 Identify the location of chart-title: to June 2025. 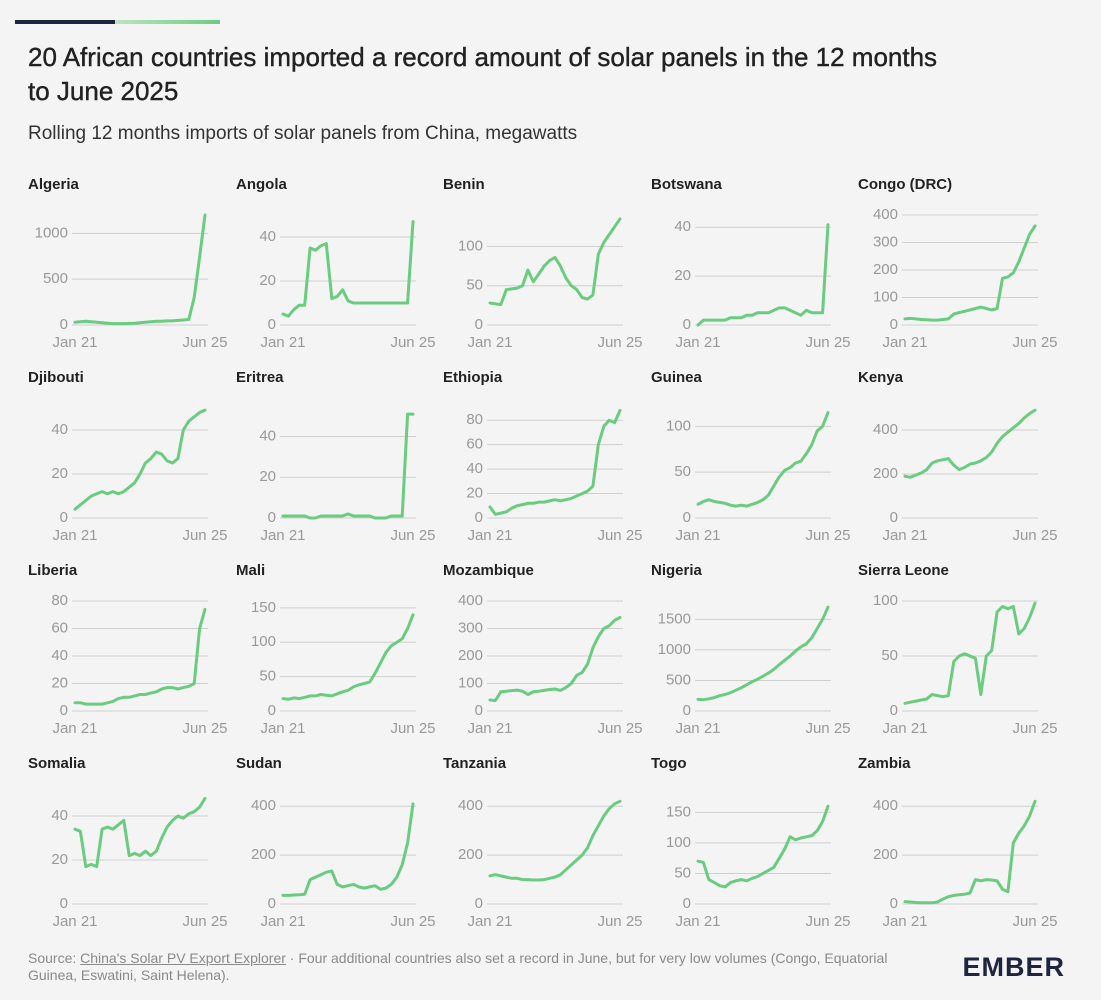
(103, 91).